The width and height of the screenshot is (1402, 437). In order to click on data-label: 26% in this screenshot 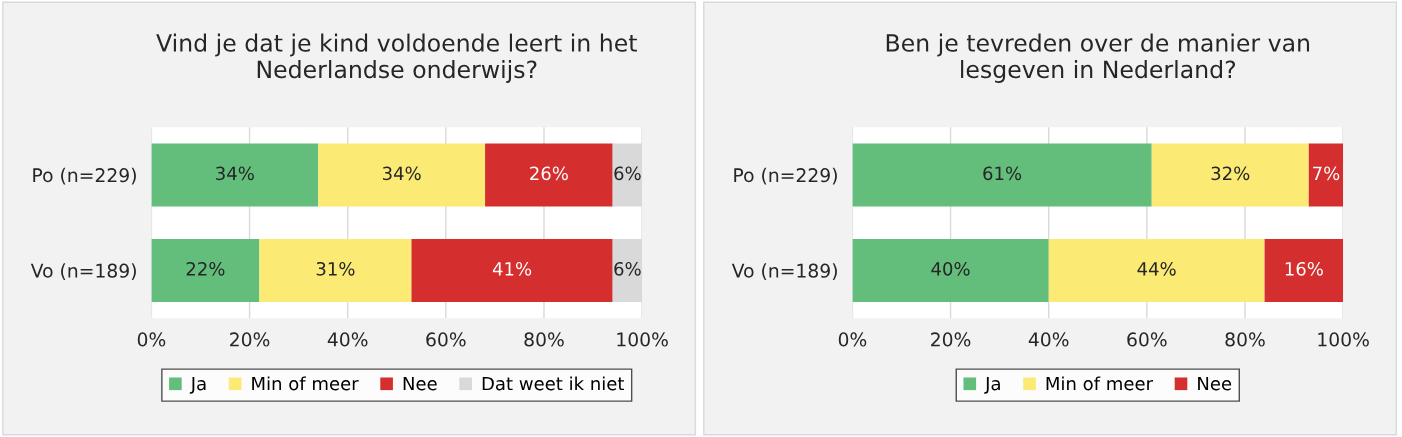, I will do `click(549, 173)`.